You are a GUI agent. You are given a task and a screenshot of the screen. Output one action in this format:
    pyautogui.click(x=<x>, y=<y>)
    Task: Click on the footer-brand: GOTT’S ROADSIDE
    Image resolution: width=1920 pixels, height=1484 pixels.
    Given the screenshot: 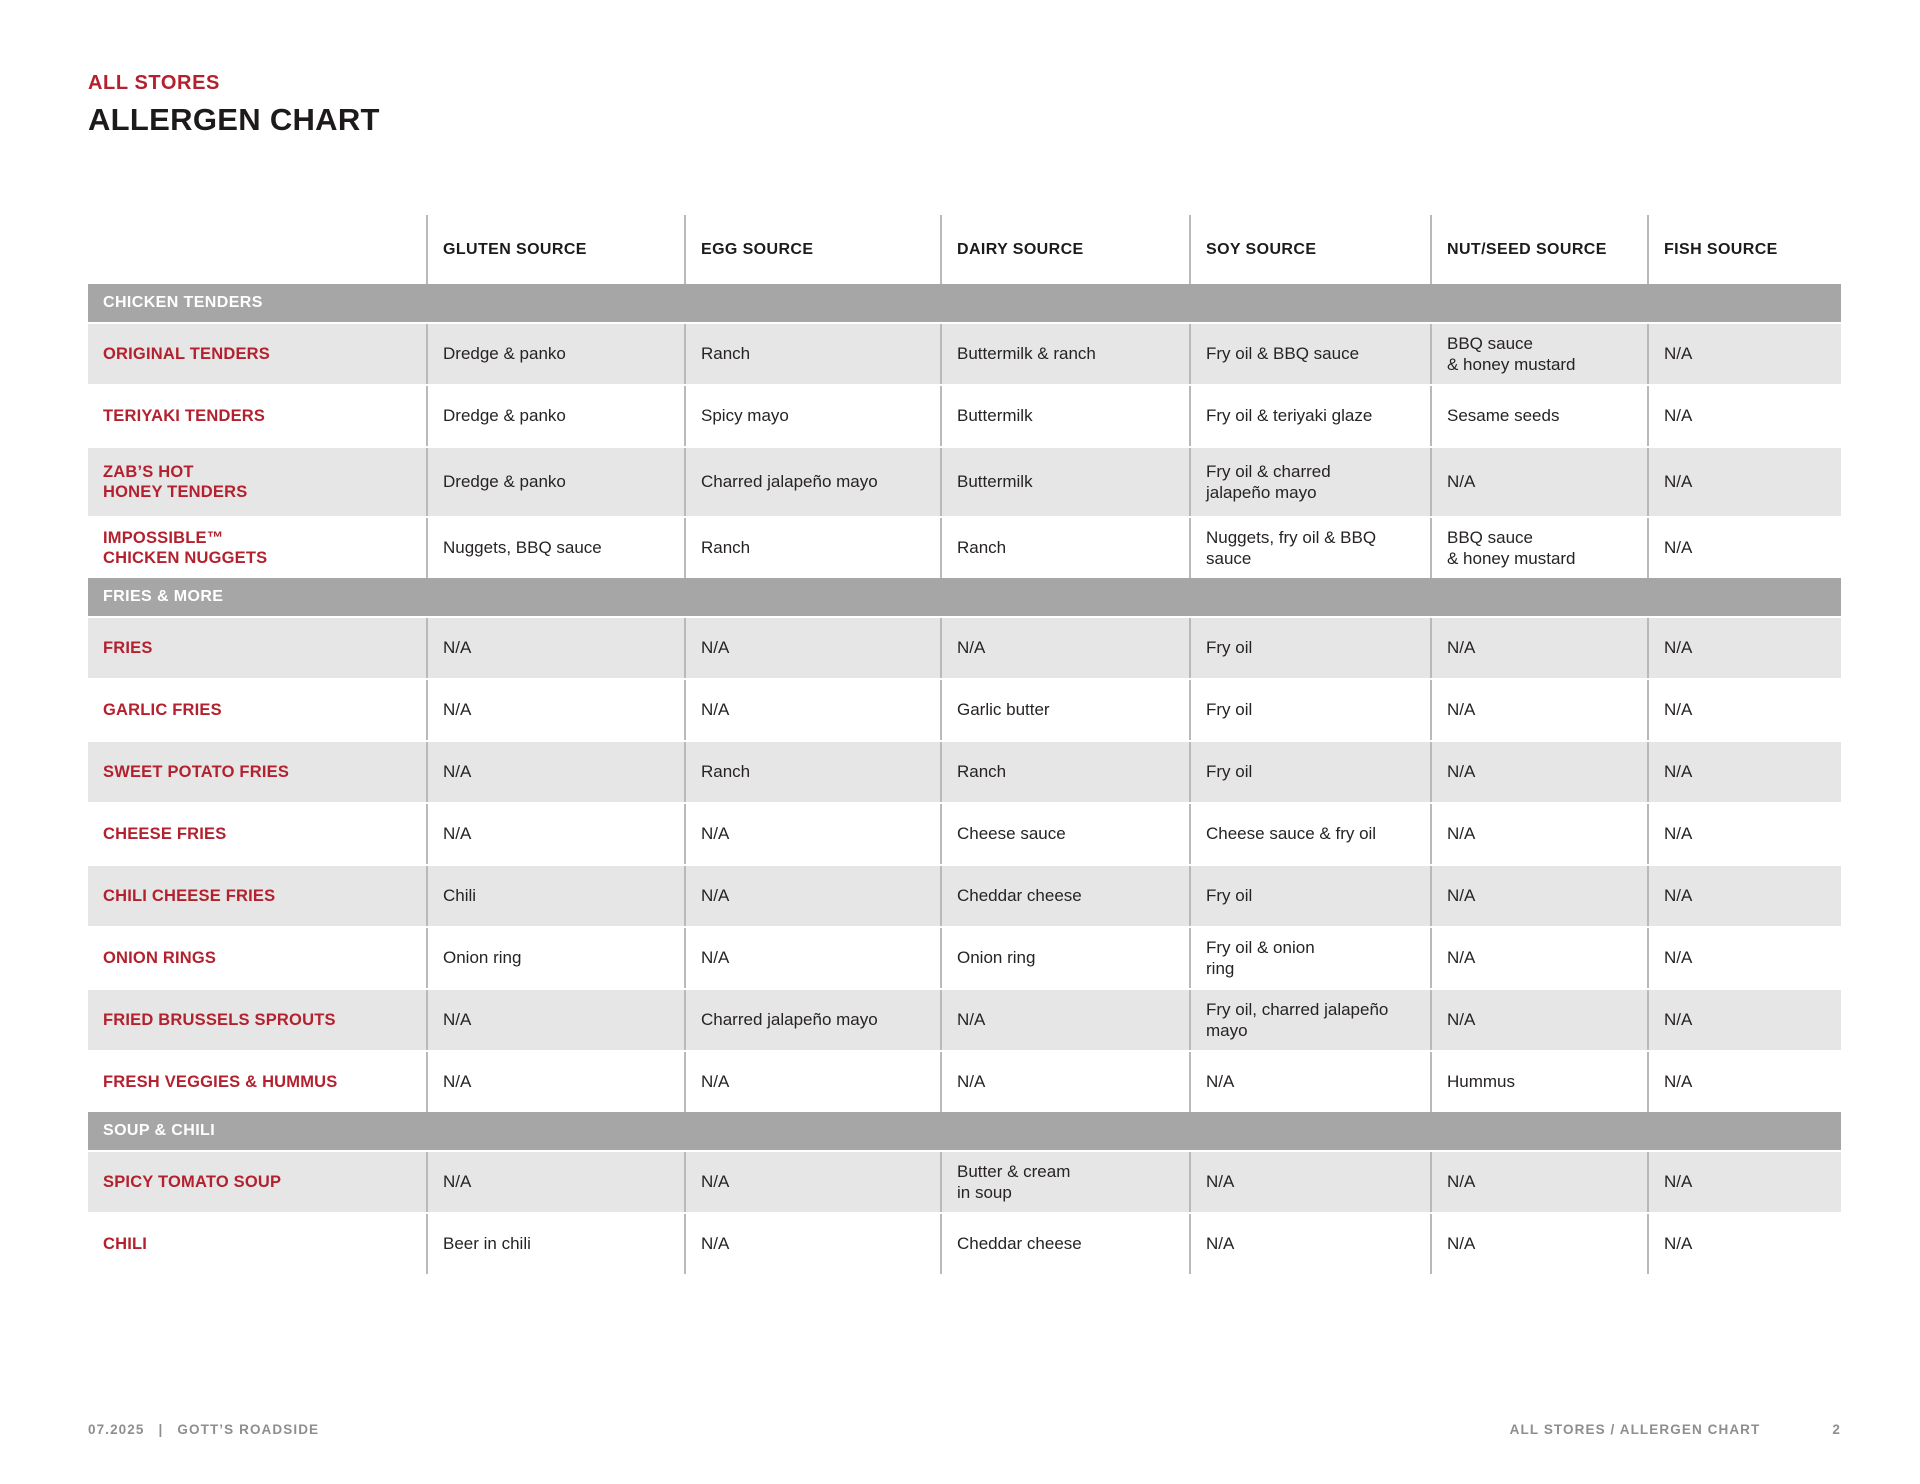 What is the action you would take?
    pyautogui.click(x=248, y=1429)
    